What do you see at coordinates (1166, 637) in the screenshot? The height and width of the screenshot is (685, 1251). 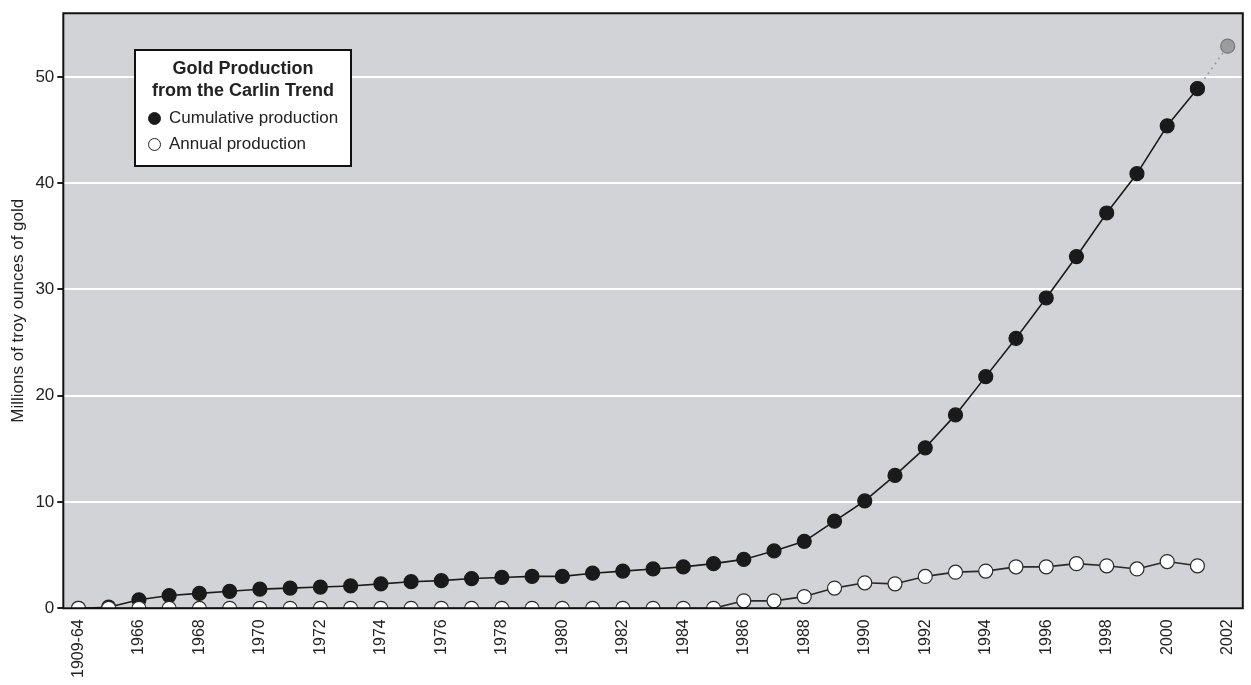 I see `x-tick-label: 2000` at bounding box center [1166, 637].